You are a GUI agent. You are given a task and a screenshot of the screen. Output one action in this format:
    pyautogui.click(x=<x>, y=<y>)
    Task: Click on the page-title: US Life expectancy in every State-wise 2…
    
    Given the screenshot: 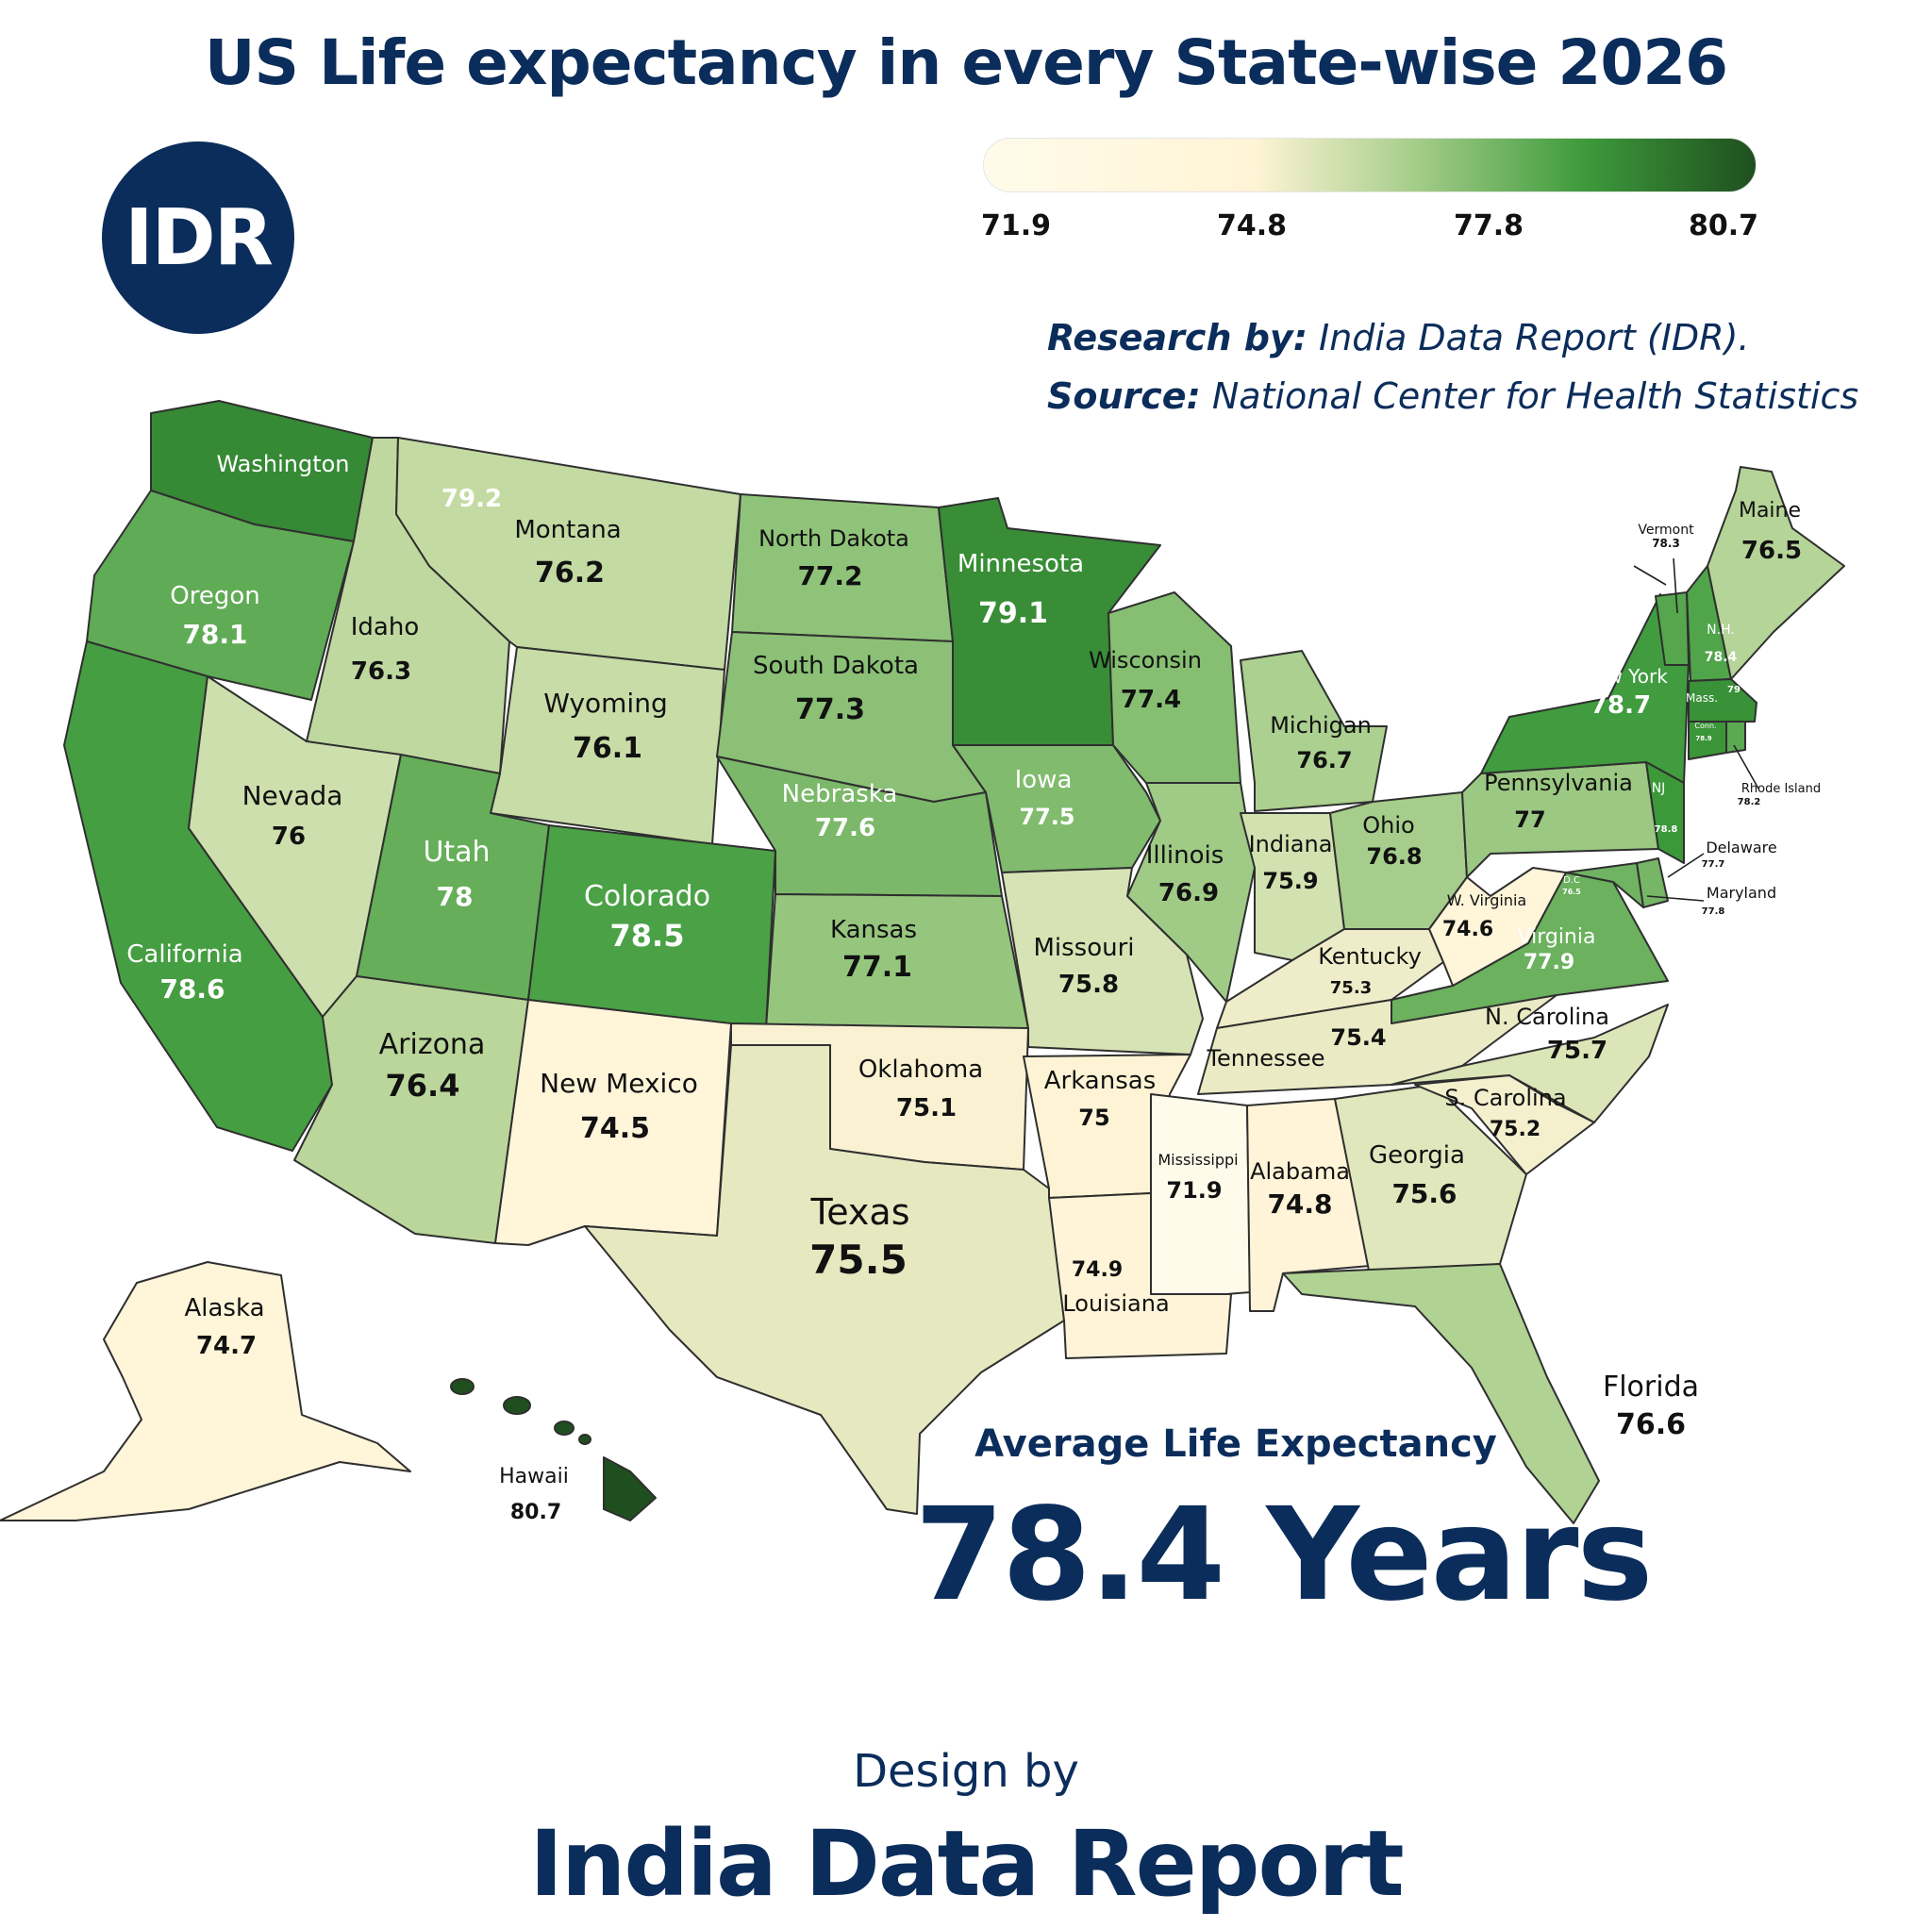 What is the action you would take?
    pyautogui.click(x=966, y=62)
    